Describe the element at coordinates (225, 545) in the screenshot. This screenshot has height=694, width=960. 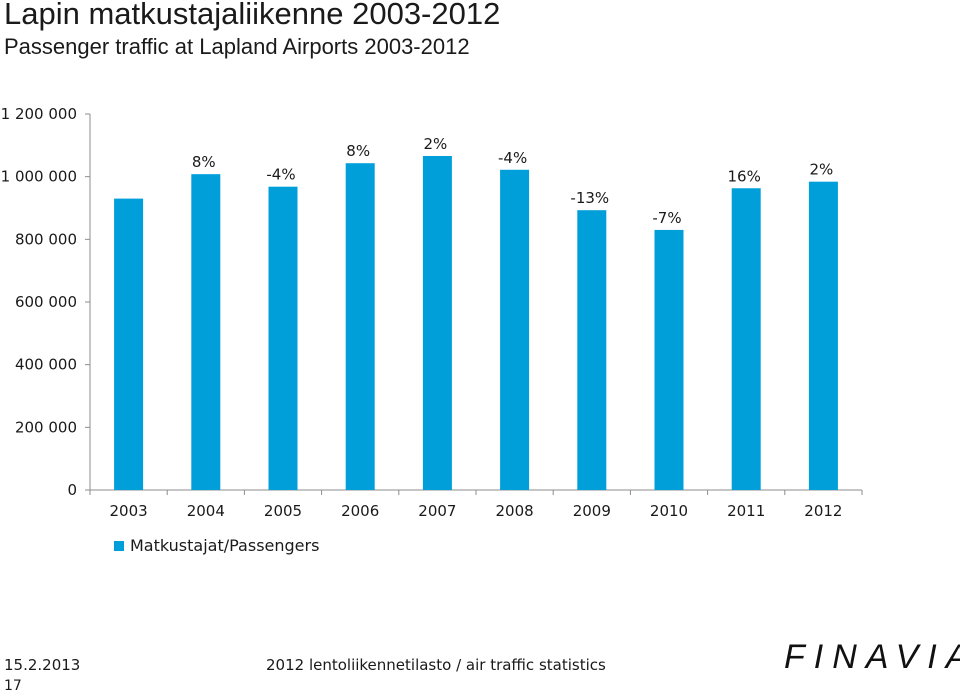
I see `legend-label: Matkustajat/Passengers` at that location.